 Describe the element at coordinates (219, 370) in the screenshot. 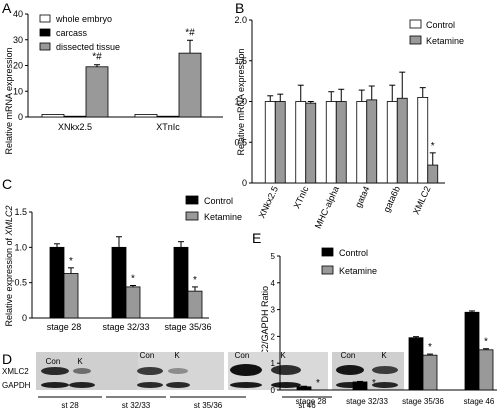

I see `xmlc2-bands` at that location.